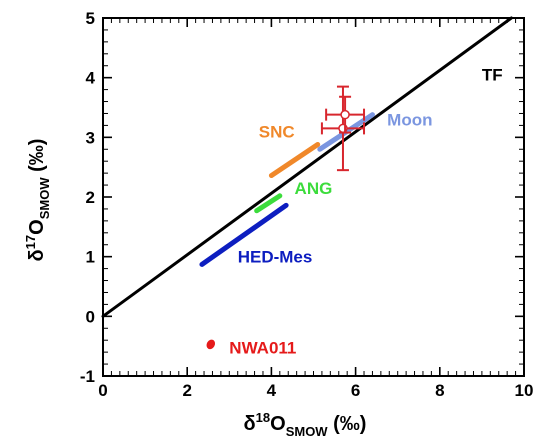  What do you see at coordinates (87, 376) in the screenshot?
I see `y-tick-label: -1` at bounding box center [87, 376].